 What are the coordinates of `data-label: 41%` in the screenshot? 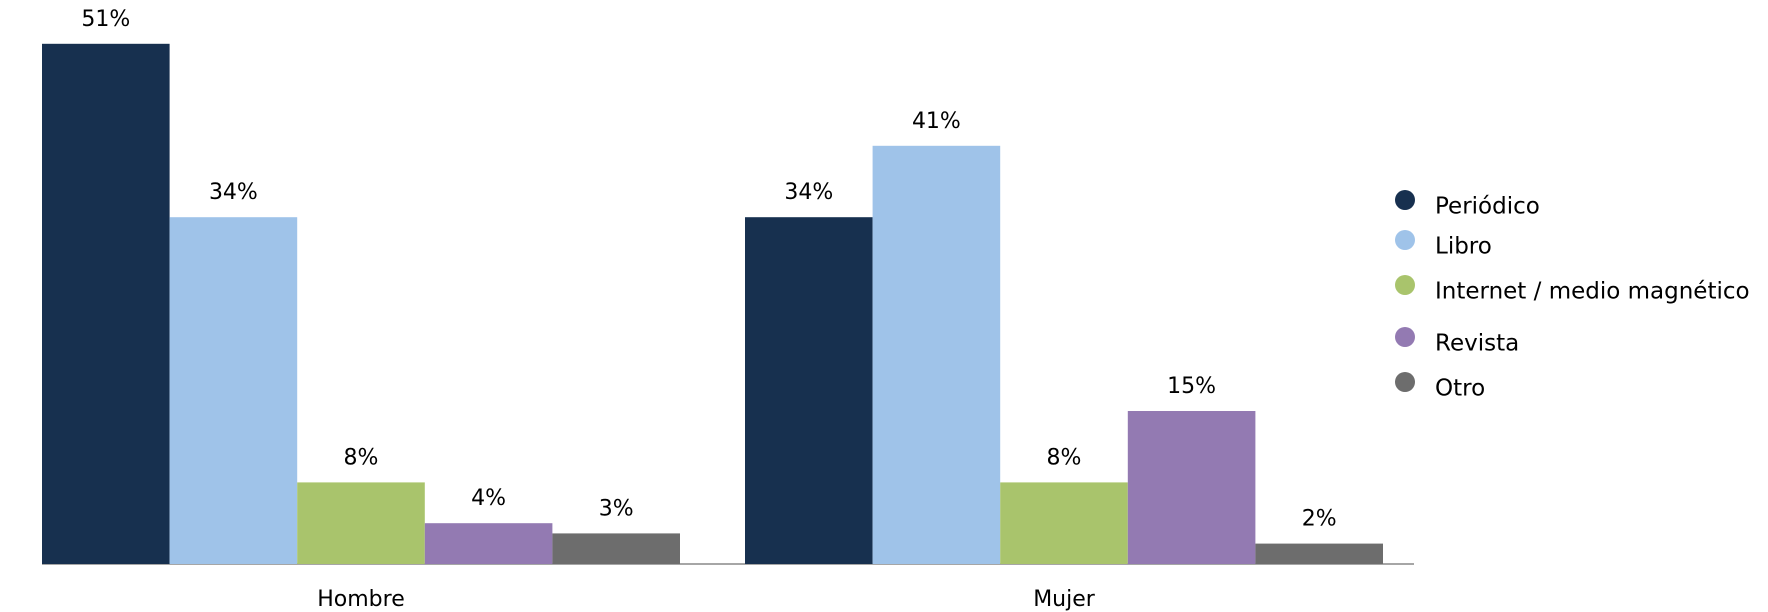 It's located at (936, 121).